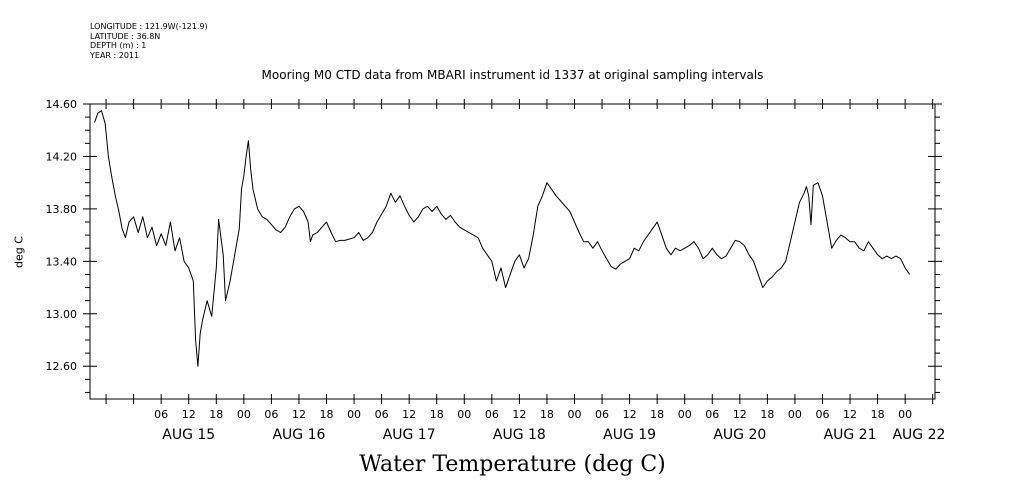 The image size is (1009, 504). Describe the element at coordinates (62, 366) in the screenshot. I see `y-tick-label: 12.60` at that location.